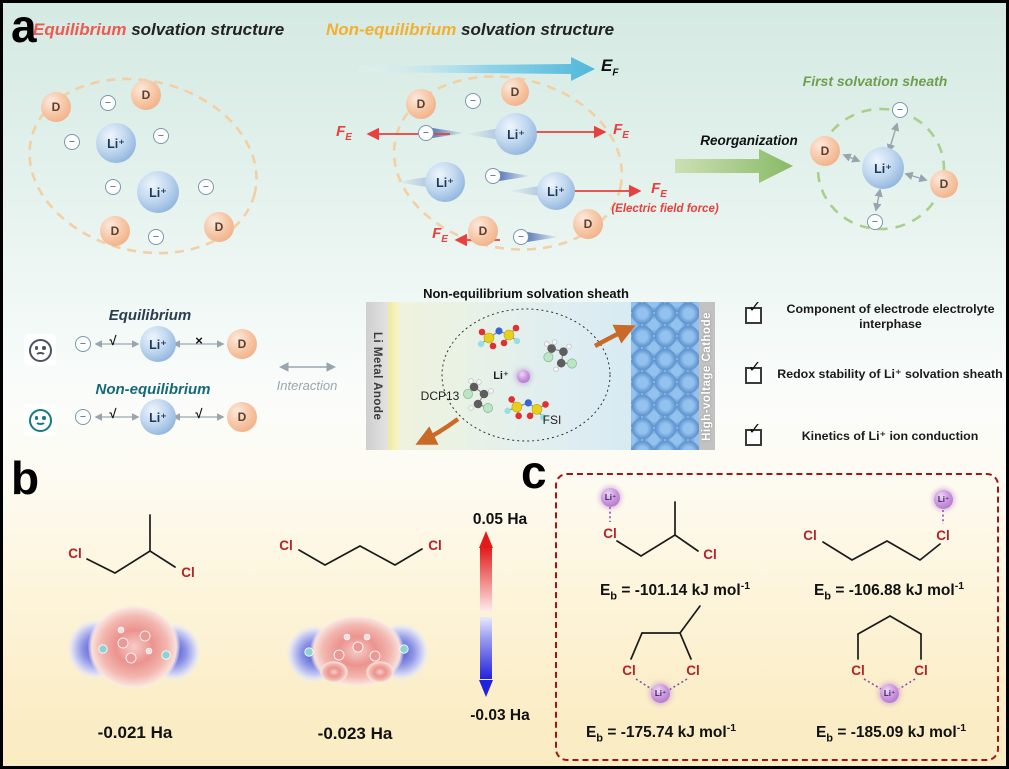 The height and width of the screenshot is (769, 1009). I want to click on li-bonds-c4, so click(889, 684).